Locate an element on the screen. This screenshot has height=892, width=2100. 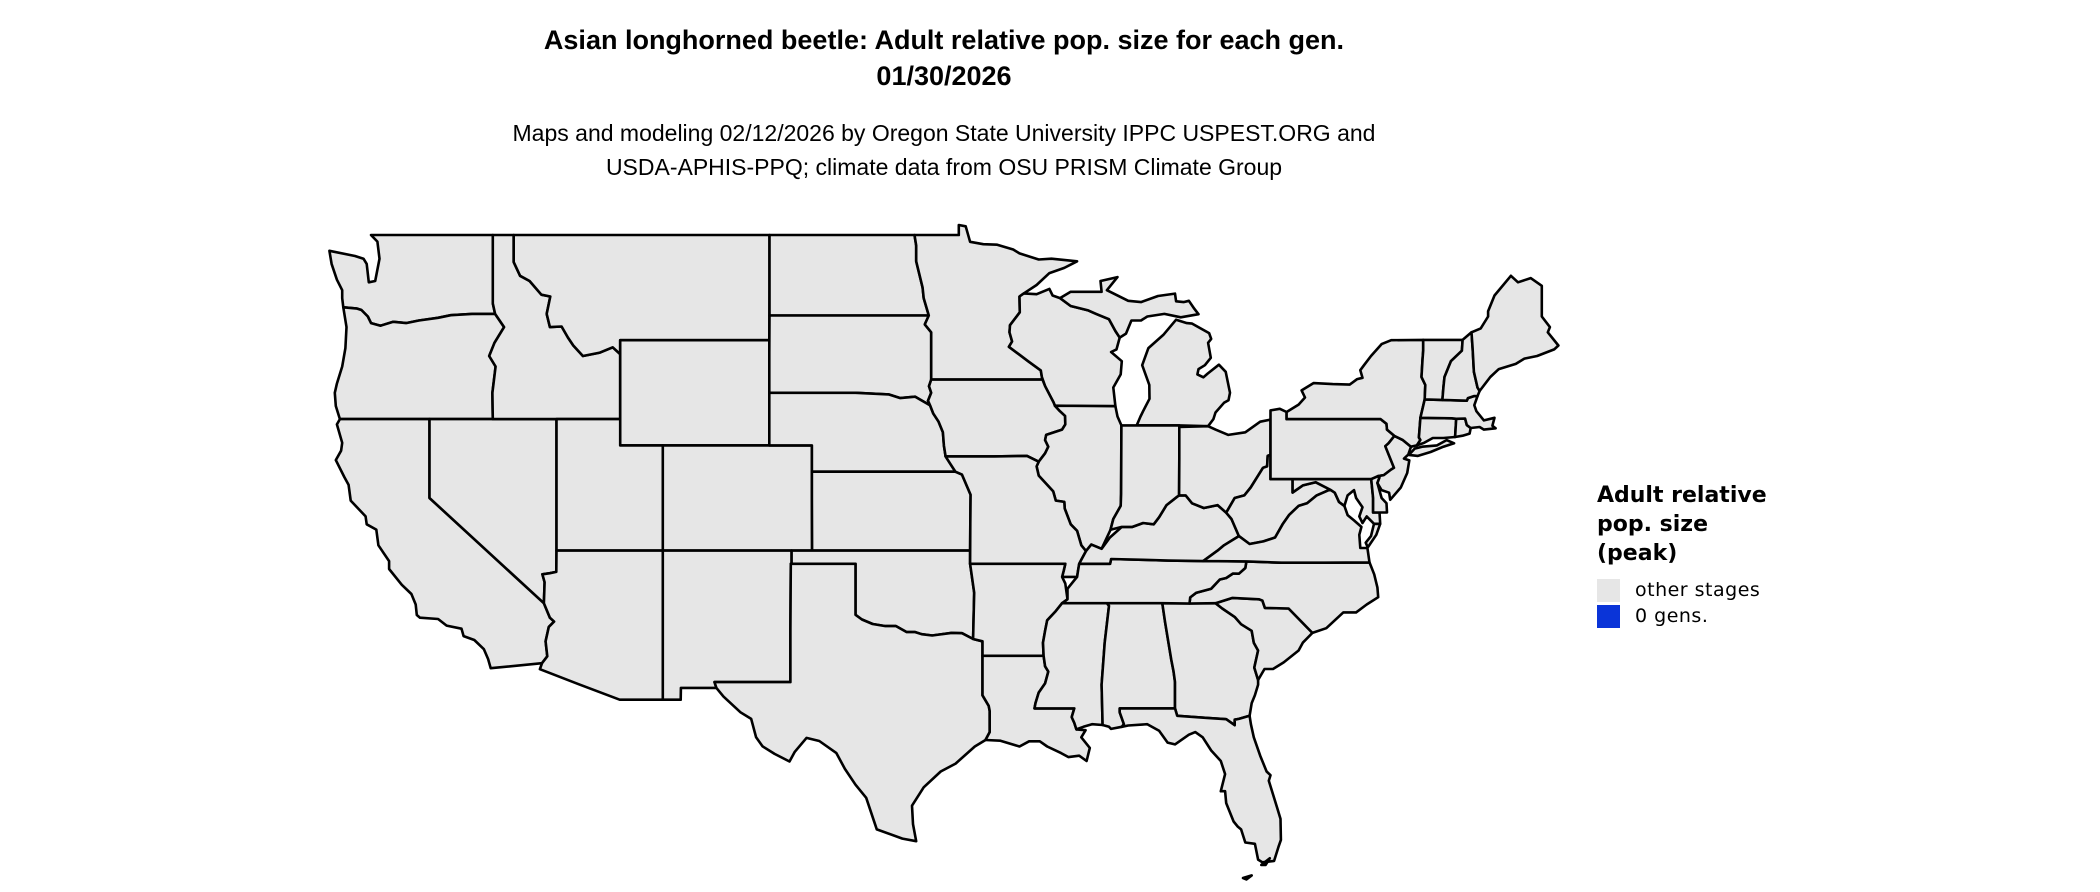
legend-title-line3: (peak) is located at coordinates (1637, 553).